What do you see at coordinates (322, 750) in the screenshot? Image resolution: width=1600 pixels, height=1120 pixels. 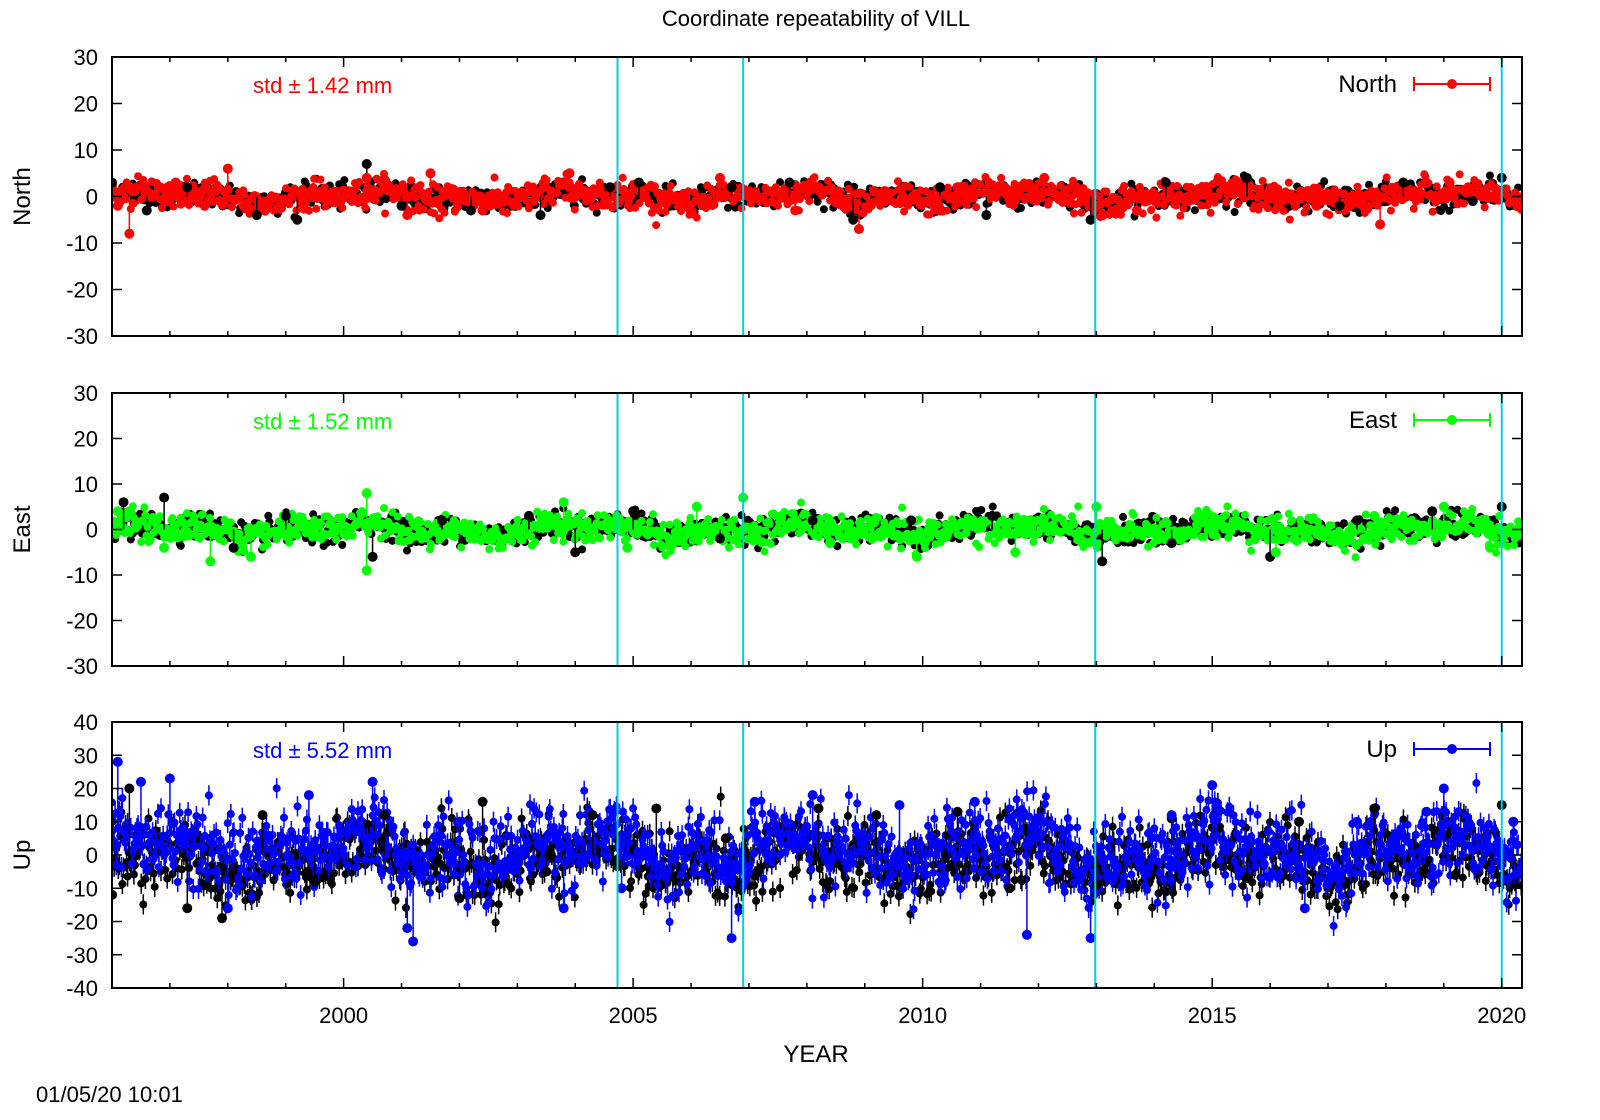 I see `std-annotation: std ± 5.52 mm` at bounding box center [322, 750].